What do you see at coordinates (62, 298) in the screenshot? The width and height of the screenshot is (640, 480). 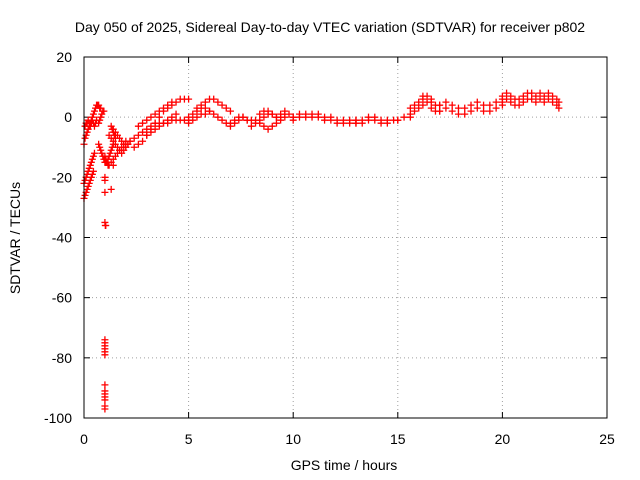 I see `y-tick-label: -60` at bounding box center [62, 298].